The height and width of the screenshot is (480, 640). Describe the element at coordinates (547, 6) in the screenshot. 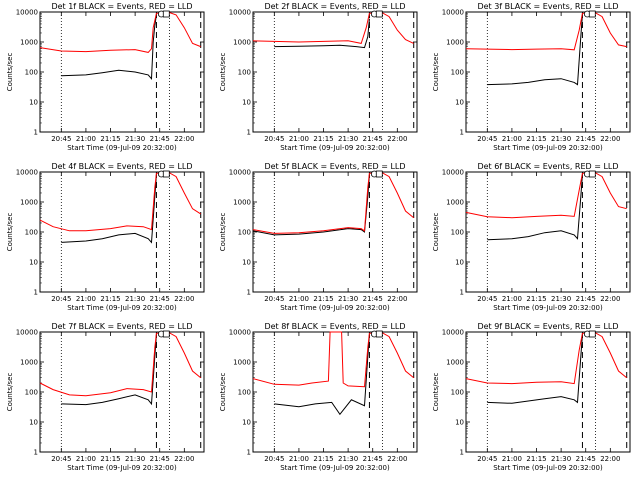

I see `chart-title: Det 3f BLACK = Events, RED = LLD` at that location.